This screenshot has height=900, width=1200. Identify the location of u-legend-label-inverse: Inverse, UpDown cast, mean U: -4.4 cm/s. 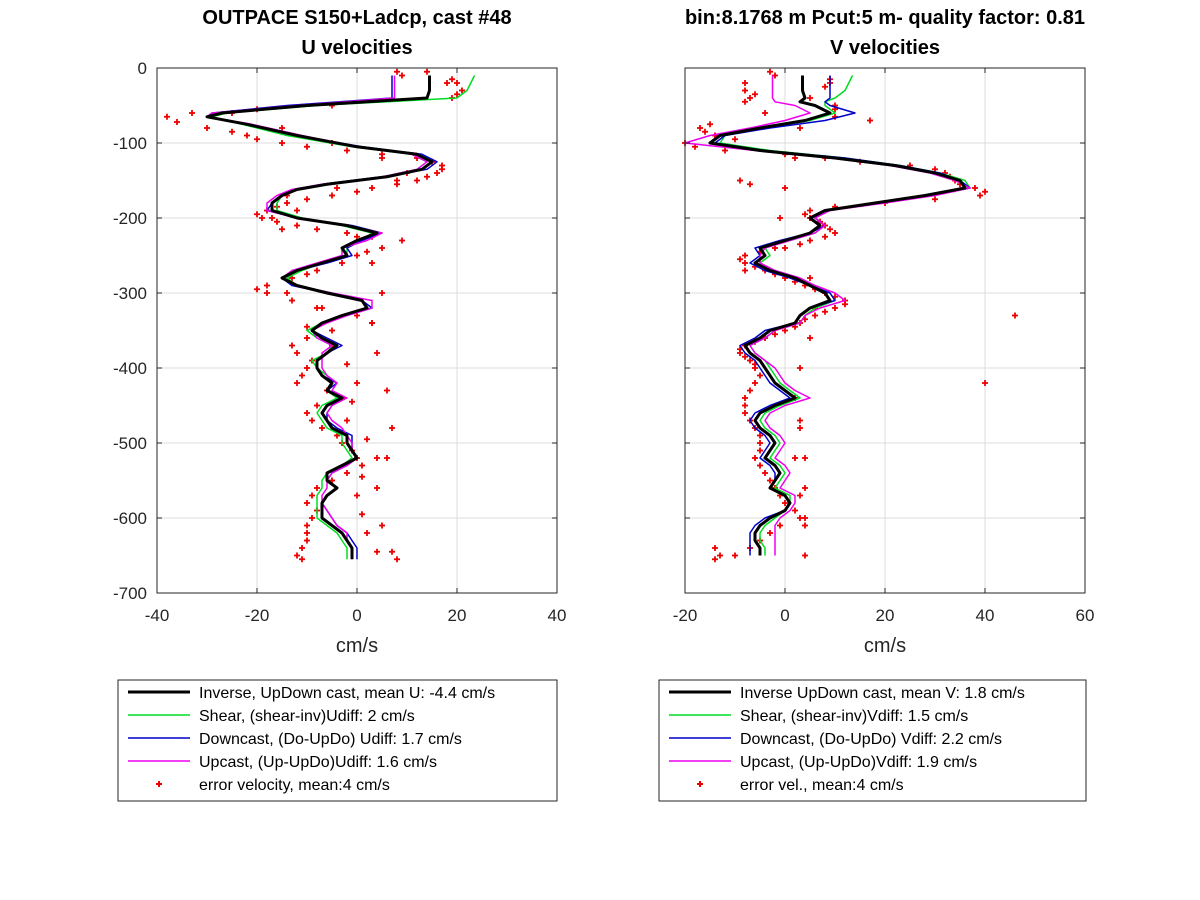
(347, 693).